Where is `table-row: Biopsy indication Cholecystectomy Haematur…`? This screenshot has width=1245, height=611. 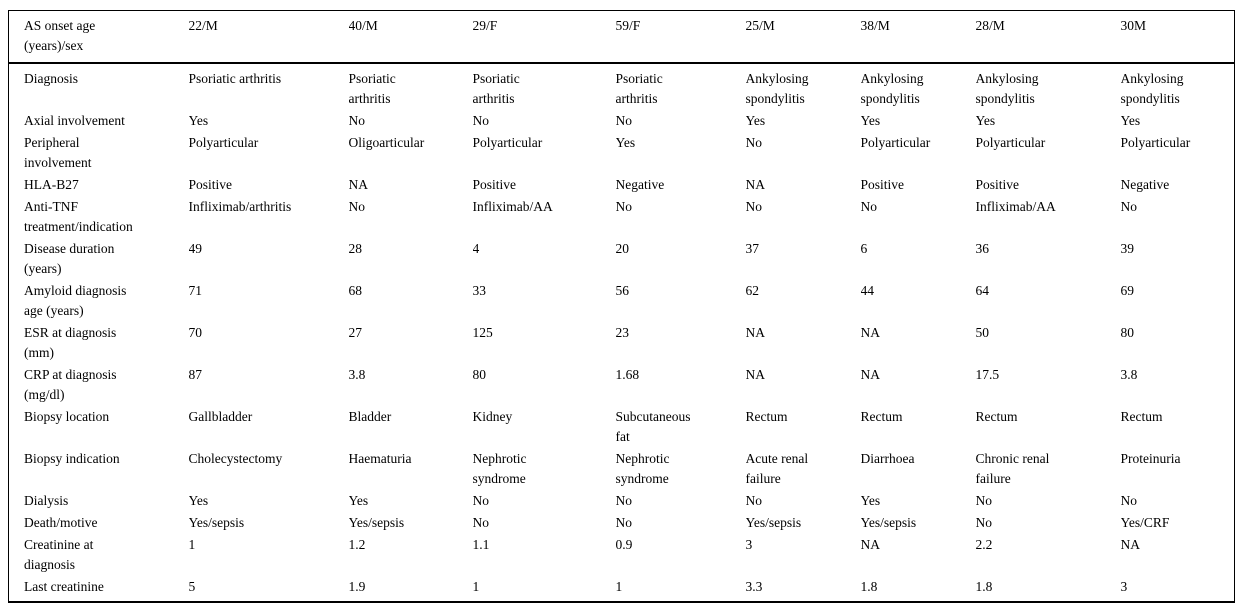 table-row: Biopsy indication Cholecystectomy Haematur… is located at coordinates (622, 469).